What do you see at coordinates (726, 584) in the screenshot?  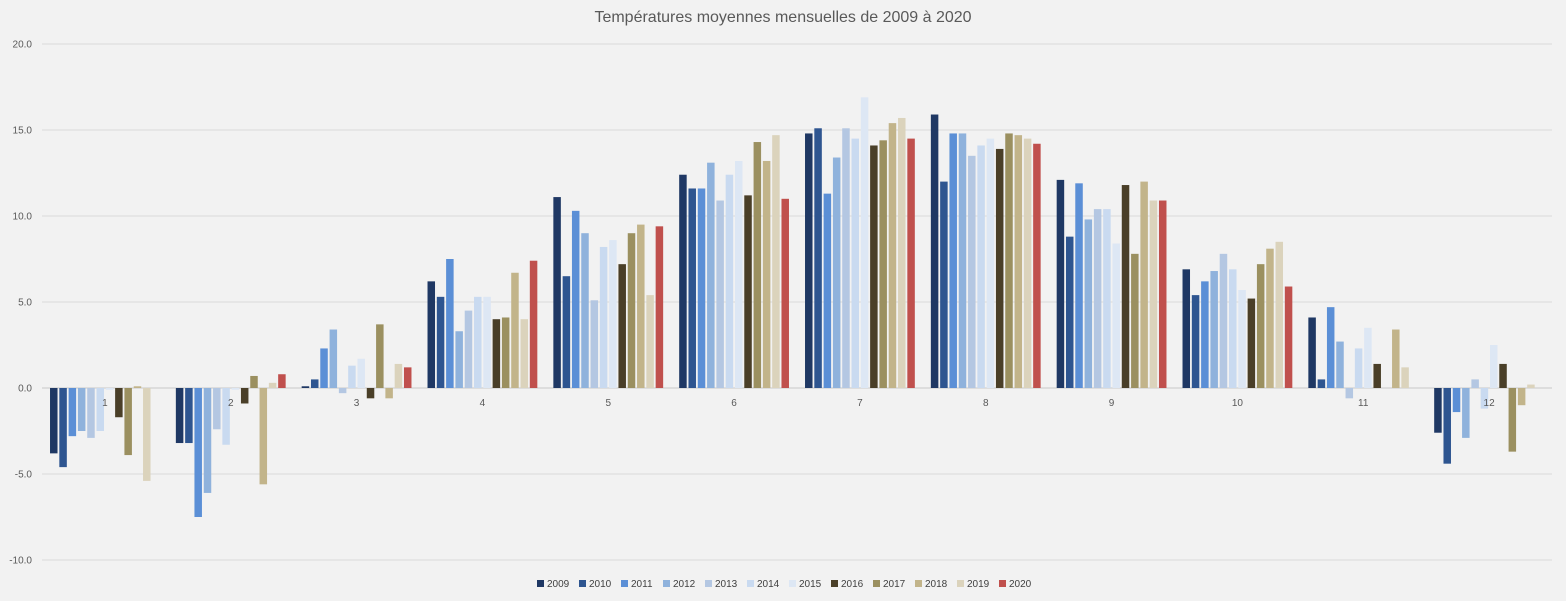 I see `legend-label: 2013` at bounding box center [726, 584].